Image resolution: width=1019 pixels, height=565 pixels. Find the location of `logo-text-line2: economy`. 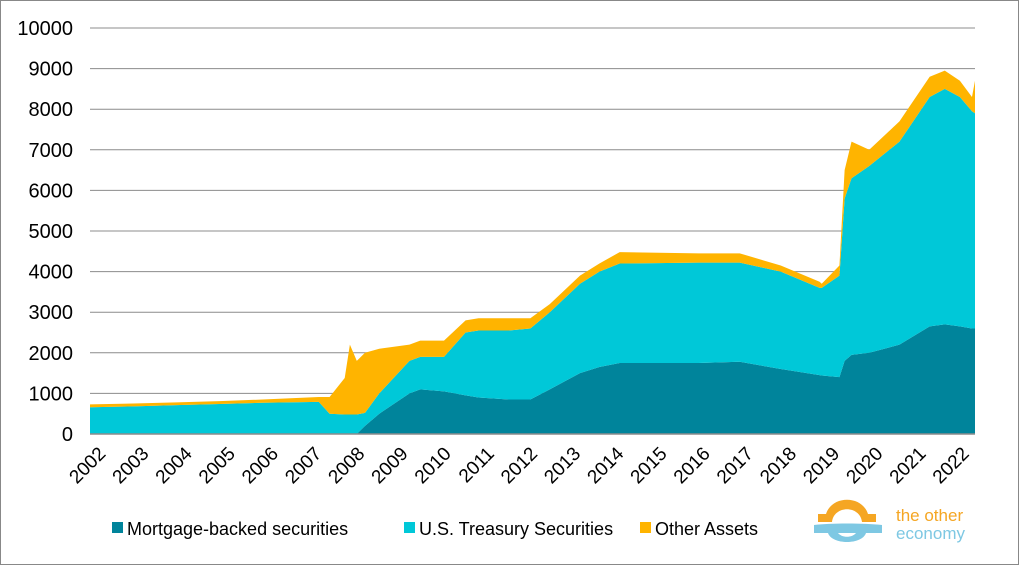

logo-text-line2: economy is located at coordinates (930, 533).